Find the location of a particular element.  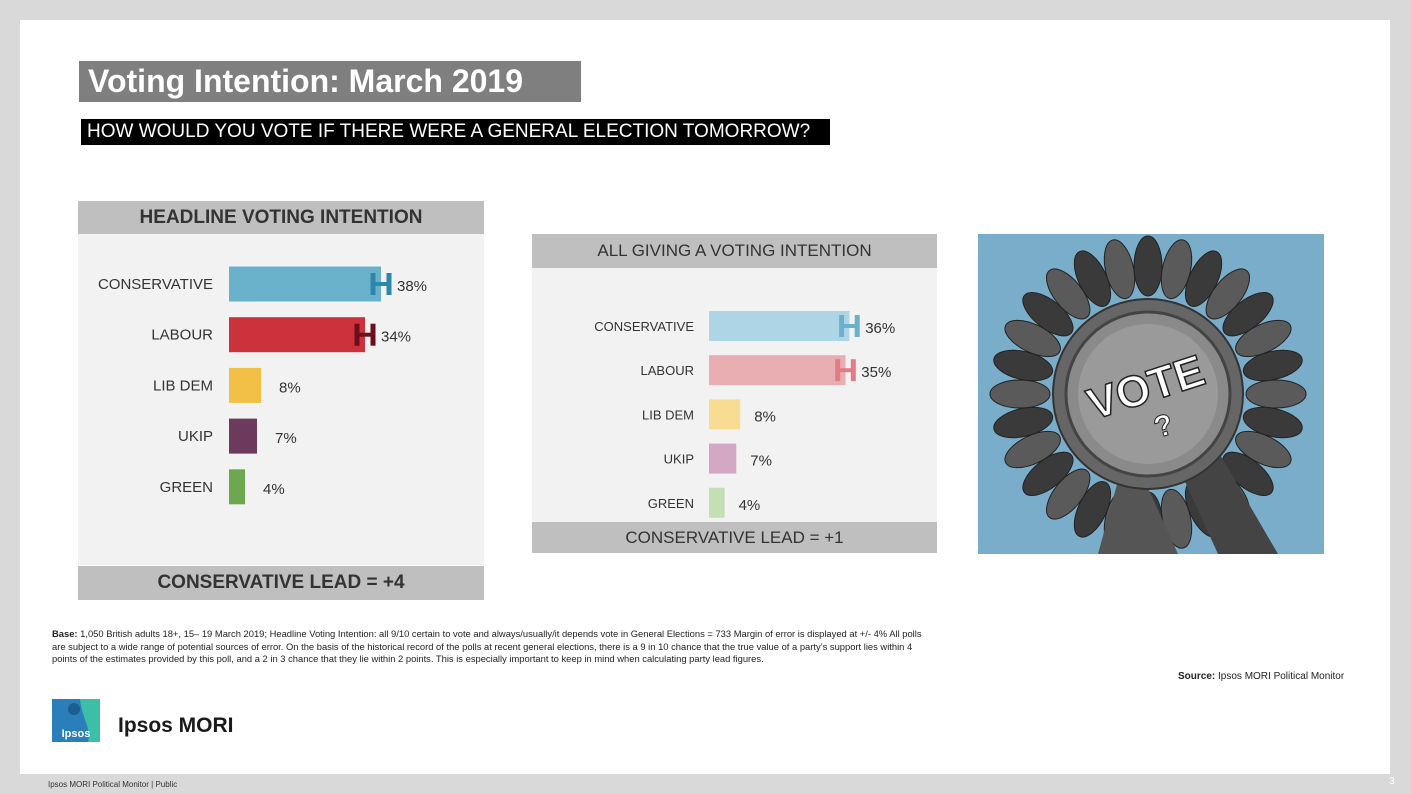

value-label: 36% is located at coordinates (880, 328).